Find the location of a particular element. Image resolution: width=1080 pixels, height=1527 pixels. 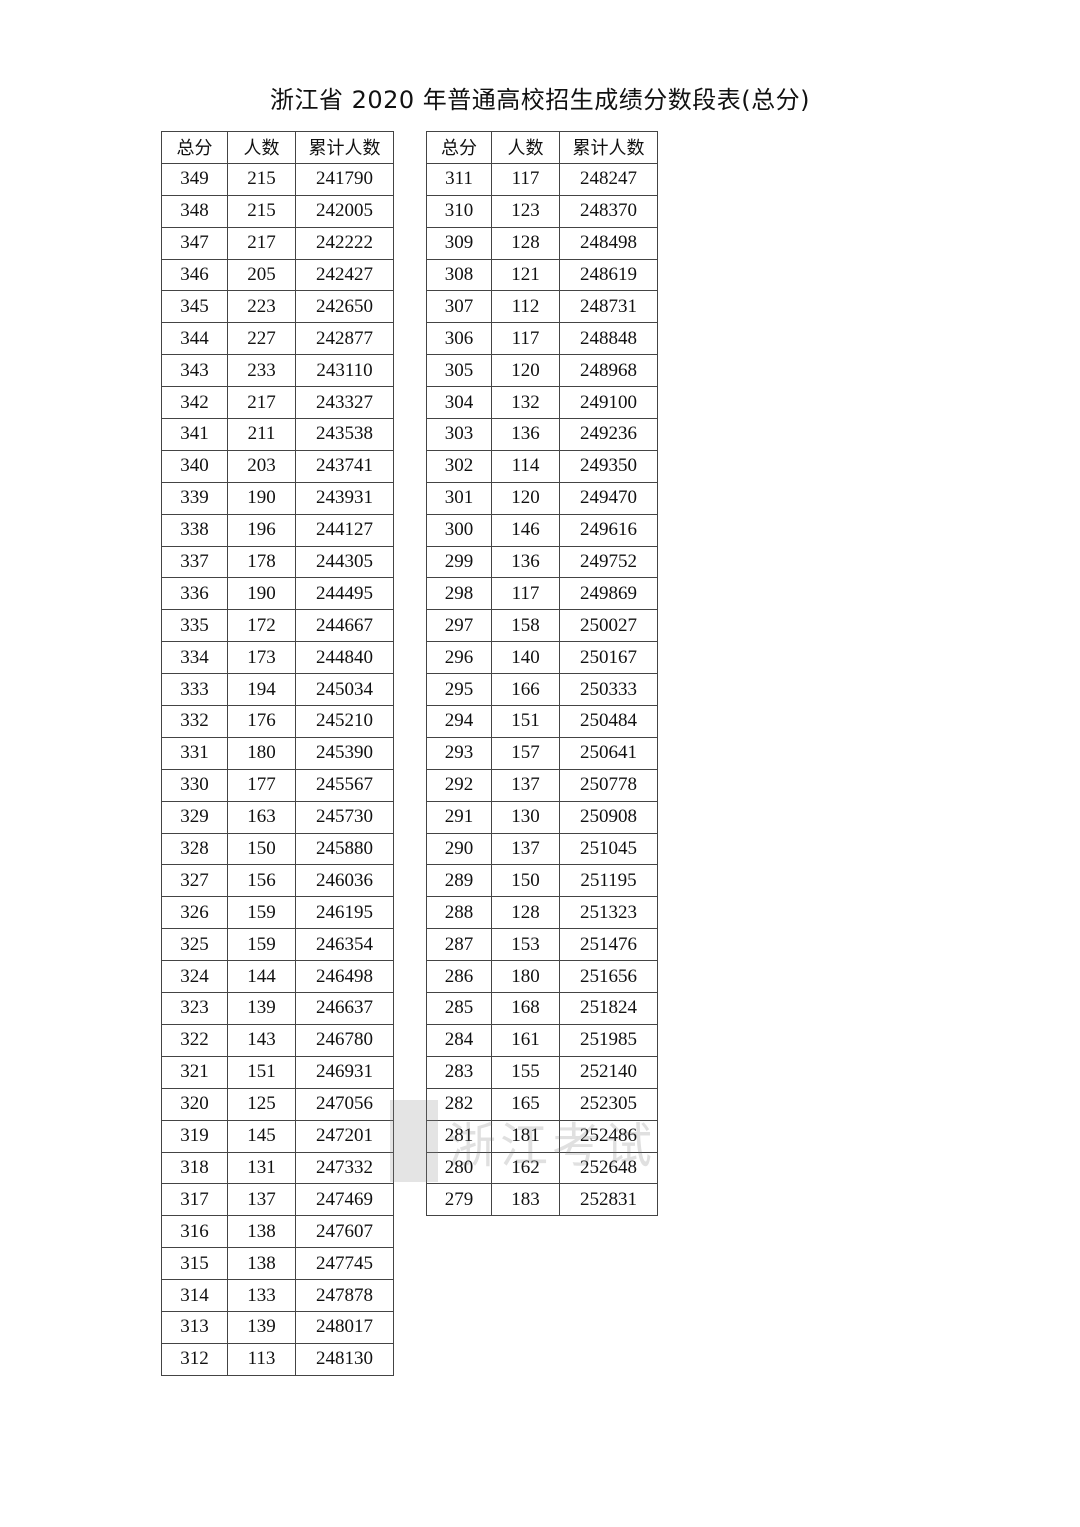

cell-score: 322 is located at coordinates (194, 1040).